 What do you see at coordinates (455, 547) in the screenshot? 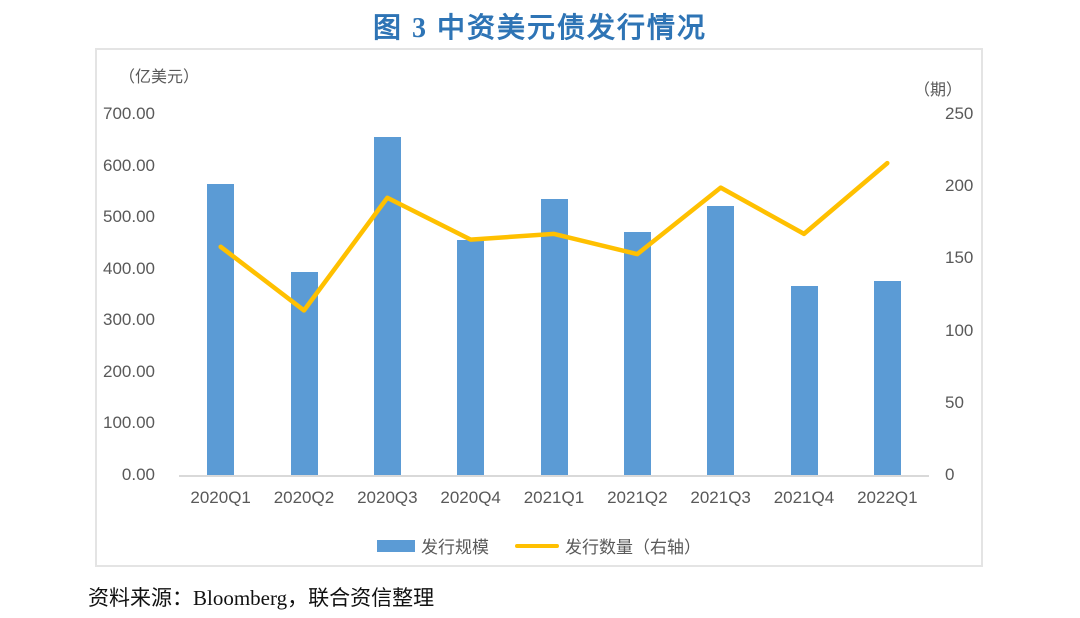
I see `legend-label-issuance-scale: 发行规模` at bounding box center [455, 547].